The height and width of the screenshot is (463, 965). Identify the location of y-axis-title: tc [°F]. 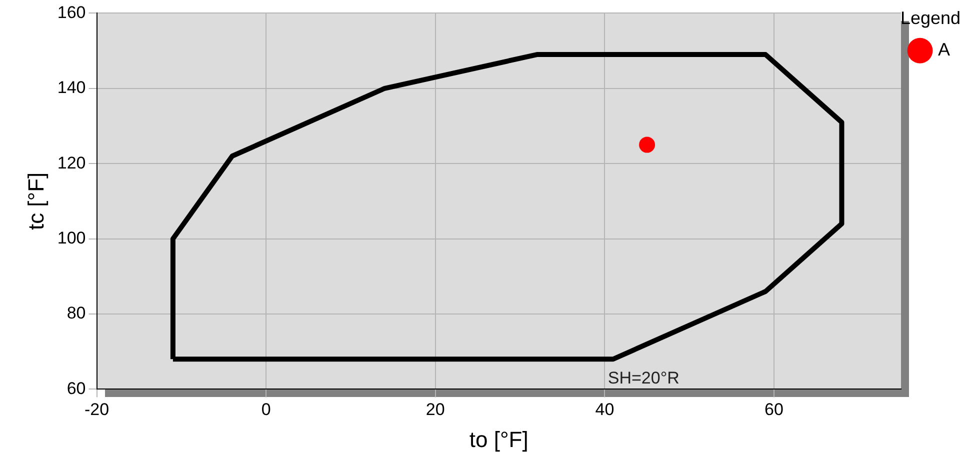
(35, 201).